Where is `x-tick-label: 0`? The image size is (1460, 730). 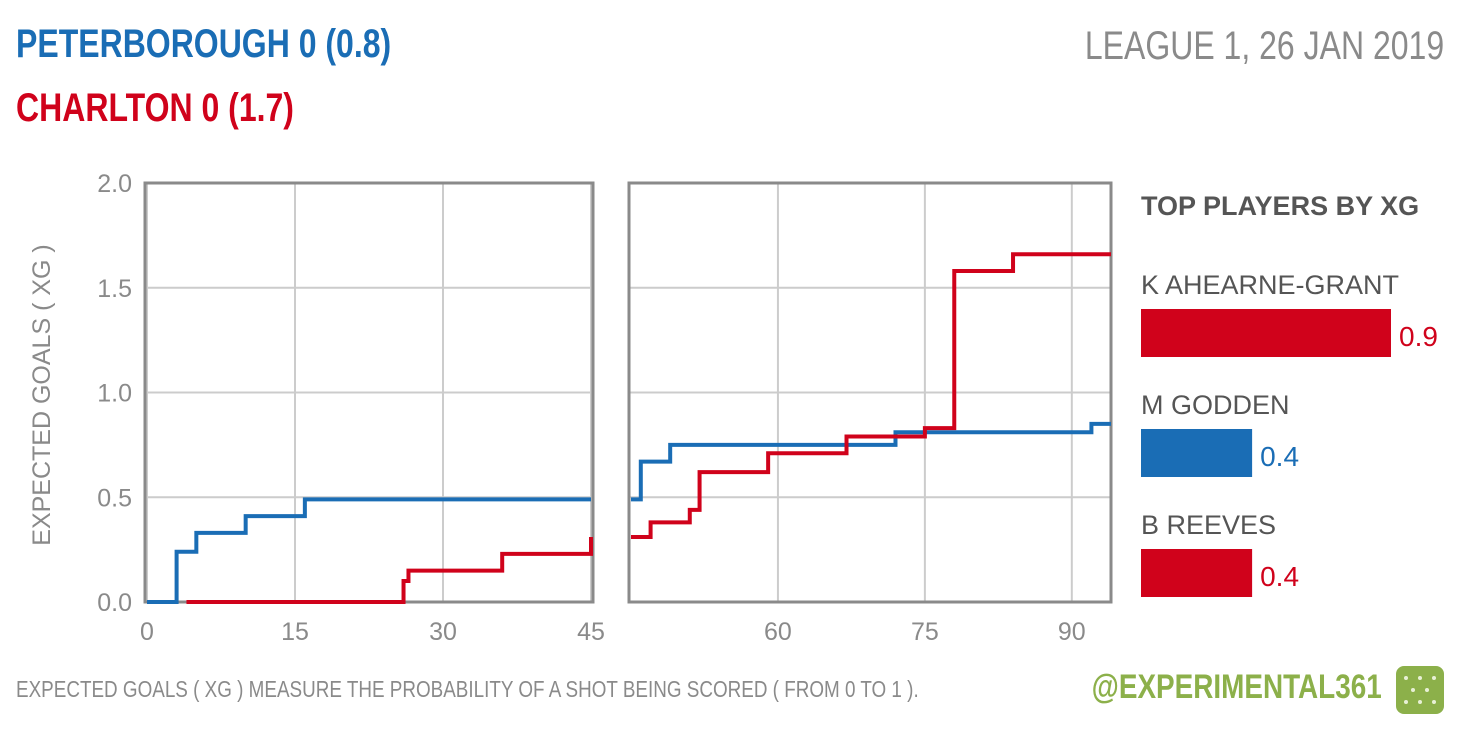 x-tick-label: 0 is located at coordinates (147, 632).